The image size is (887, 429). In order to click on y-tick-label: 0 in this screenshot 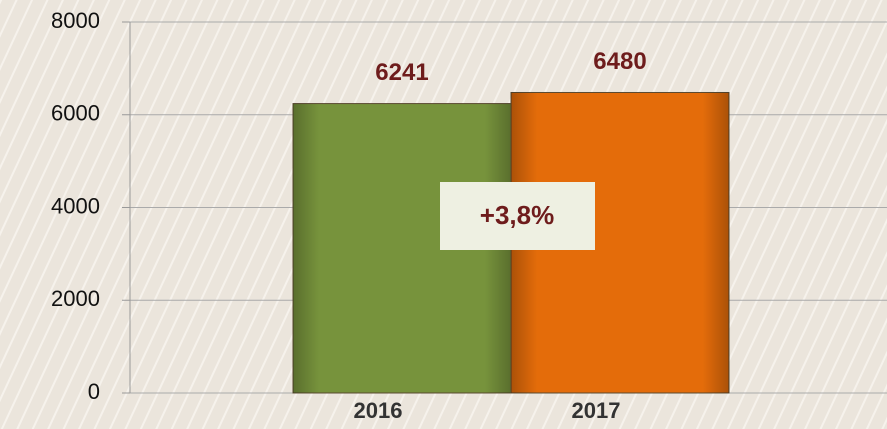, I will do `click(94, 391)`.